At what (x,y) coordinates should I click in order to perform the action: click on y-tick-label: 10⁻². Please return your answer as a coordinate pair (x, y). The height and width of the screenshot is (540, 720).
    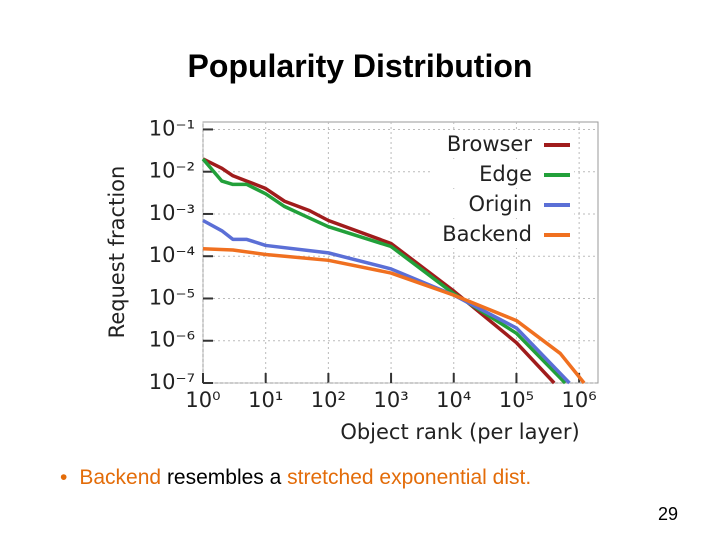
    Looking at the image, I should click on (172, 171).